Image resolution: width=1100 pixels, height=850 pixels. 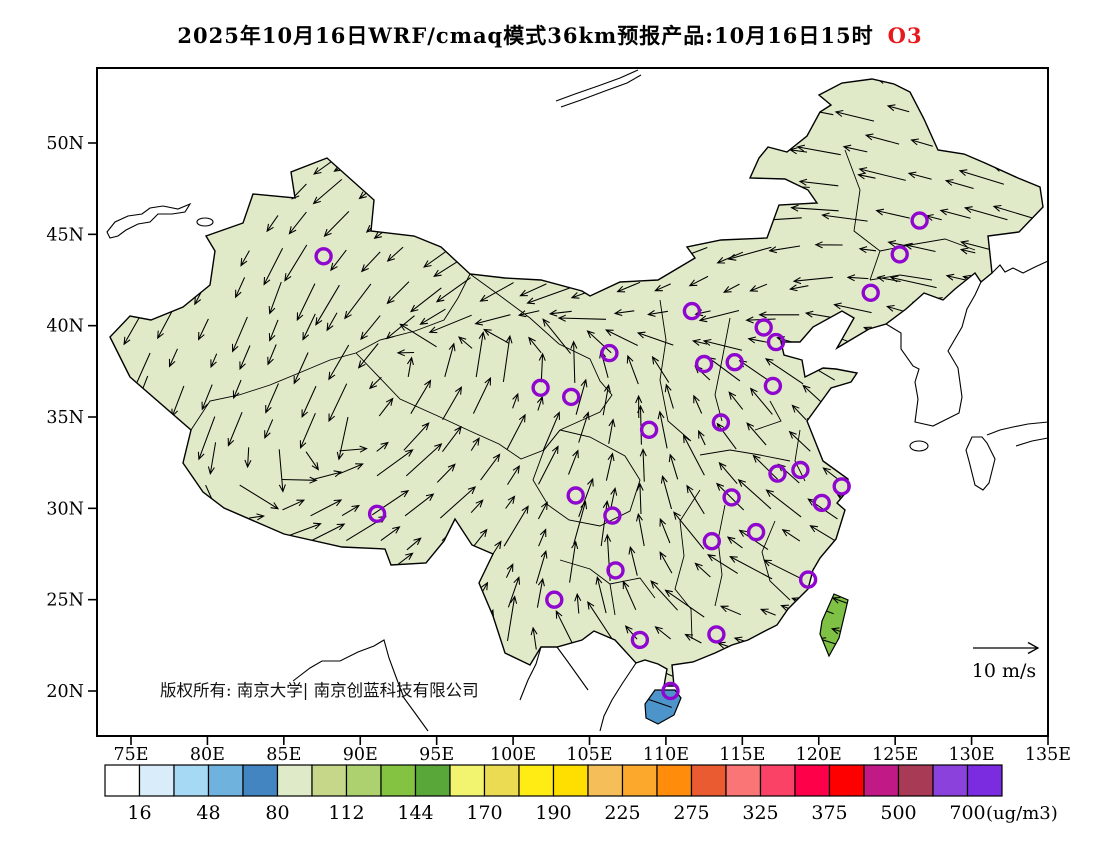 What do you see at coordinates (65, 692) in the screenshot?
I see `lat-tick-label: 20N` at bounding box center [65, 692].